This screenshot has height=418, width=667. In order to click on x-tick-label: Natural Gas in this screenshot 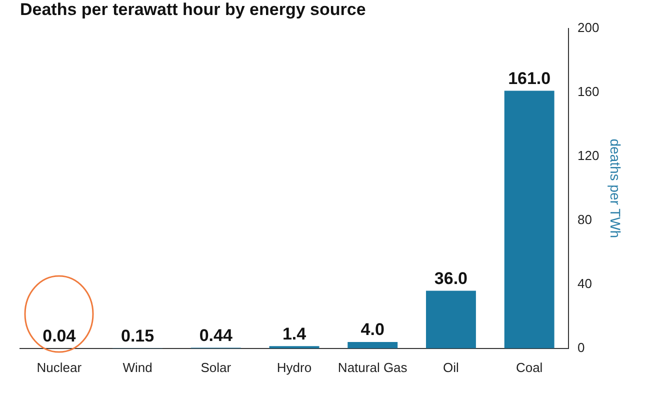, I will do `click(373, 367)`.